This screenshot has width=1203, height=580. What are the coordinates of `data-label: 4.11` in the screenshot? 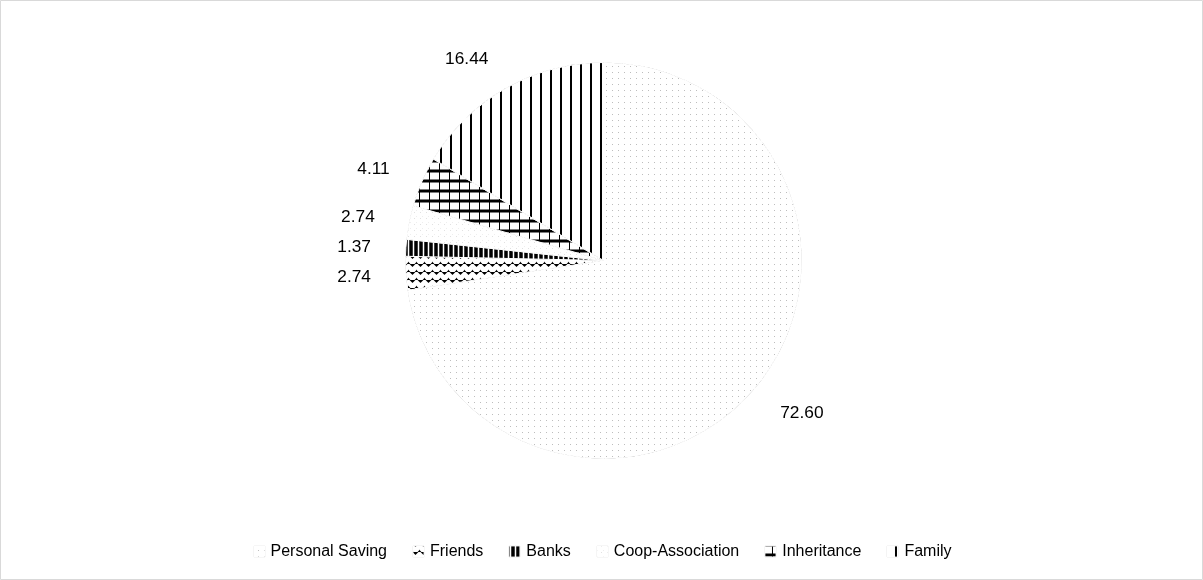 It's located at (373, 167).